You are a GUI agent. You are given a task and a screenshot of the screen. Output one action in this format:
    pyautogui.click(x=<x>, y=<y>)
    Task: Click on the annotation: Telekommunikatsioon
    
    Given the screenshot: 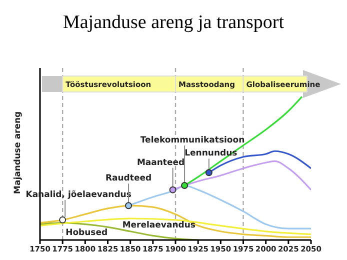 What is the action you would take?
    pyautogui.click(x=192, y=141)
    